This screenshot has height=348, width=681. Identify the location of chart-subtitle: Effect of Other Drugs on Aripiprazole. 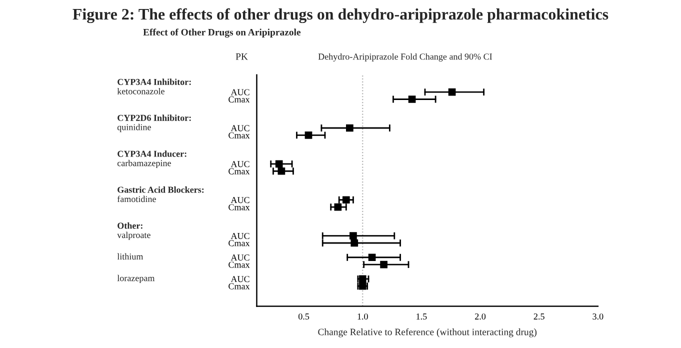
(222, 33).